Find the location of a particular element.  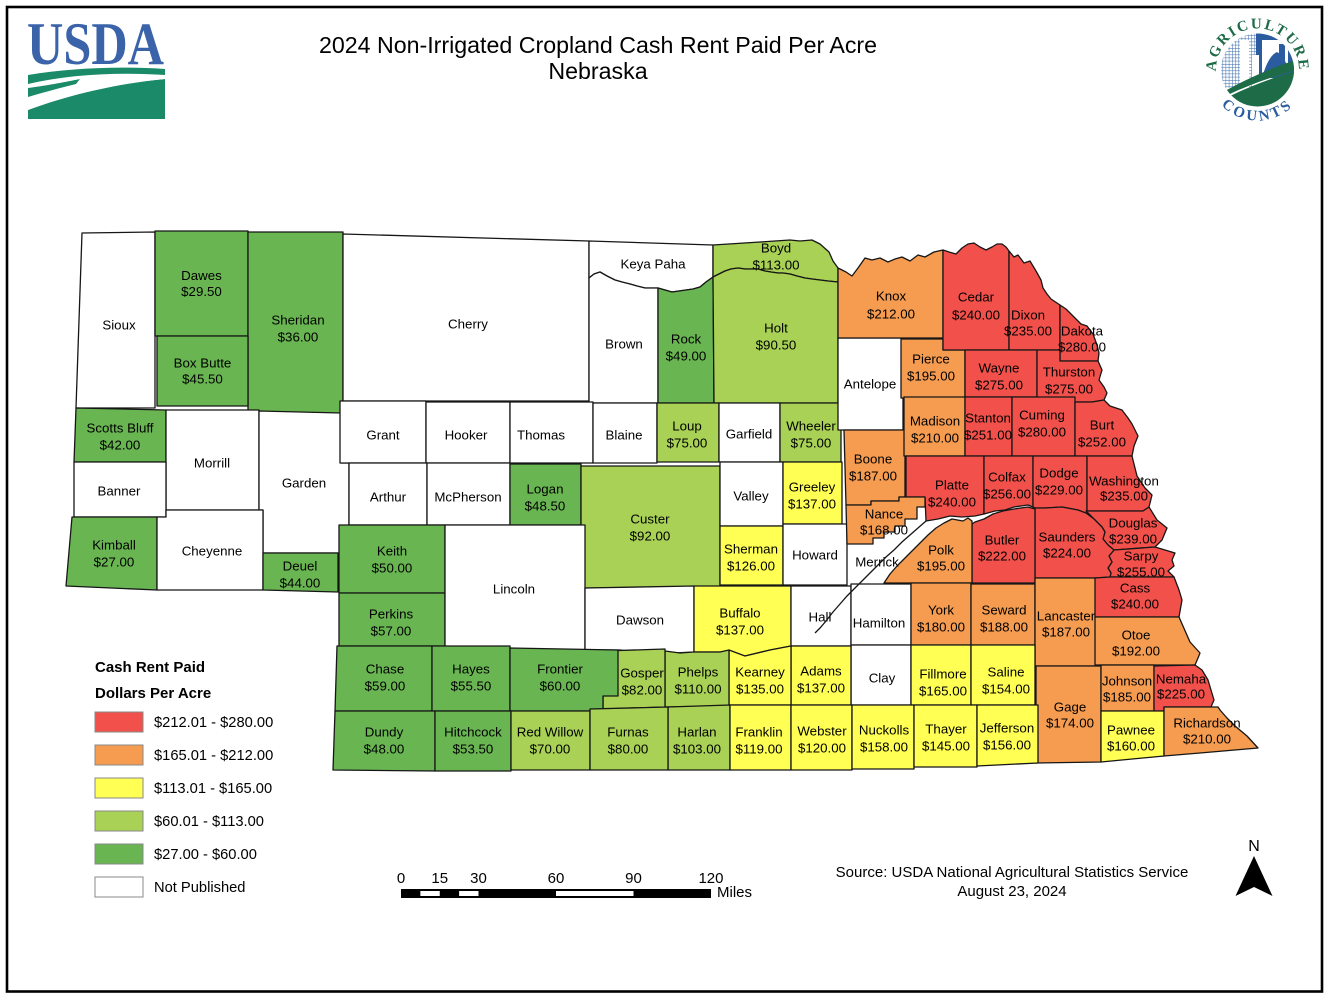

svg-text: Cass is located at coordinates (1135, 588).